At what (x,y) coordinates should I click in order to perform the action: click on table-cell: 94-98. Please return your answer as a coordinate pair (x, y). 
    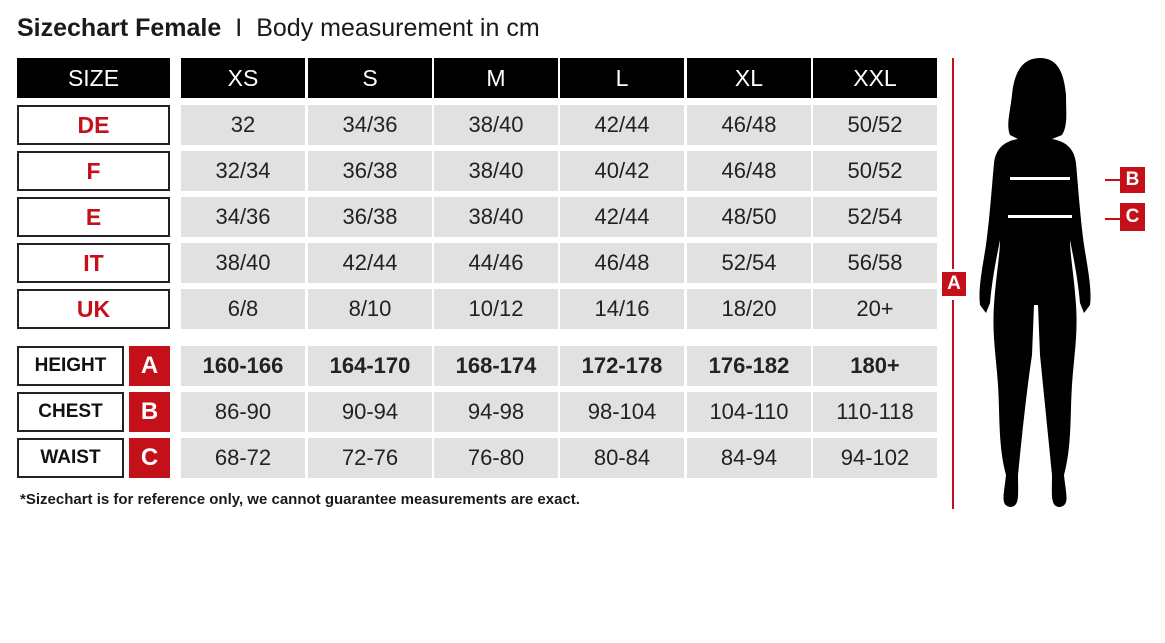
    Looking at the image, I should click on (496, 412).